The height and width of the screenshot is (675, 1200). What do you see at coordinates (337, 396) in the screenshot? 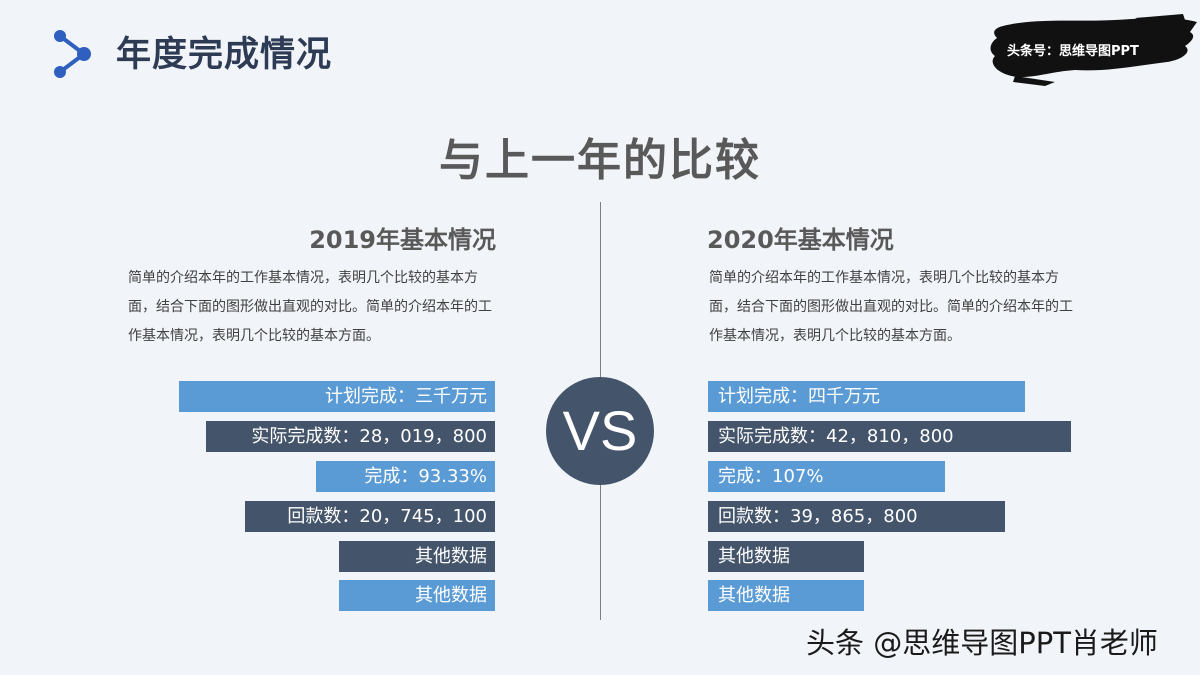
I see `left-bar-planned: 计划完成：三千万元` at bounding box center [337, 396].